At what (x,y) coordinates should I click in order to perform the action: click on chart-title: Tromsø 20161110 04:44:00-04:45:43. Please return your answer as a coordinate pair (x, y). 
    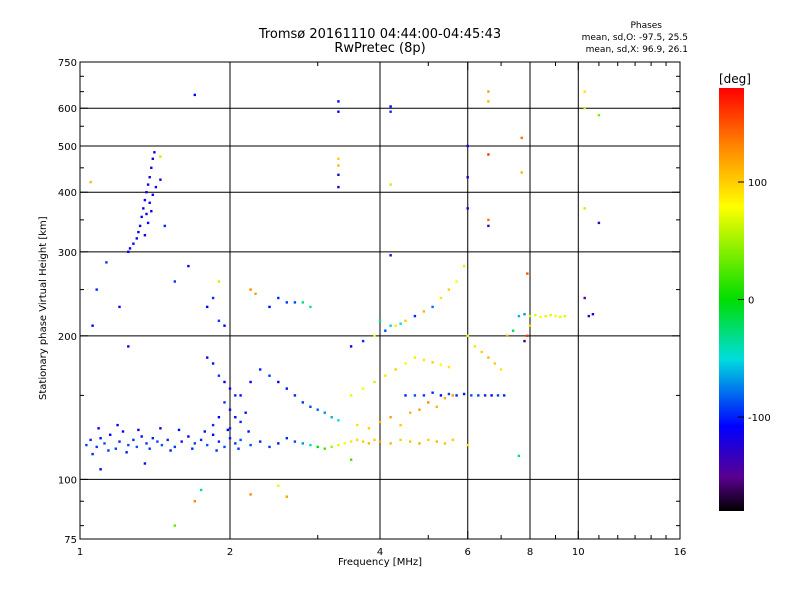
    Looking at the image, I should click on (380, 34).